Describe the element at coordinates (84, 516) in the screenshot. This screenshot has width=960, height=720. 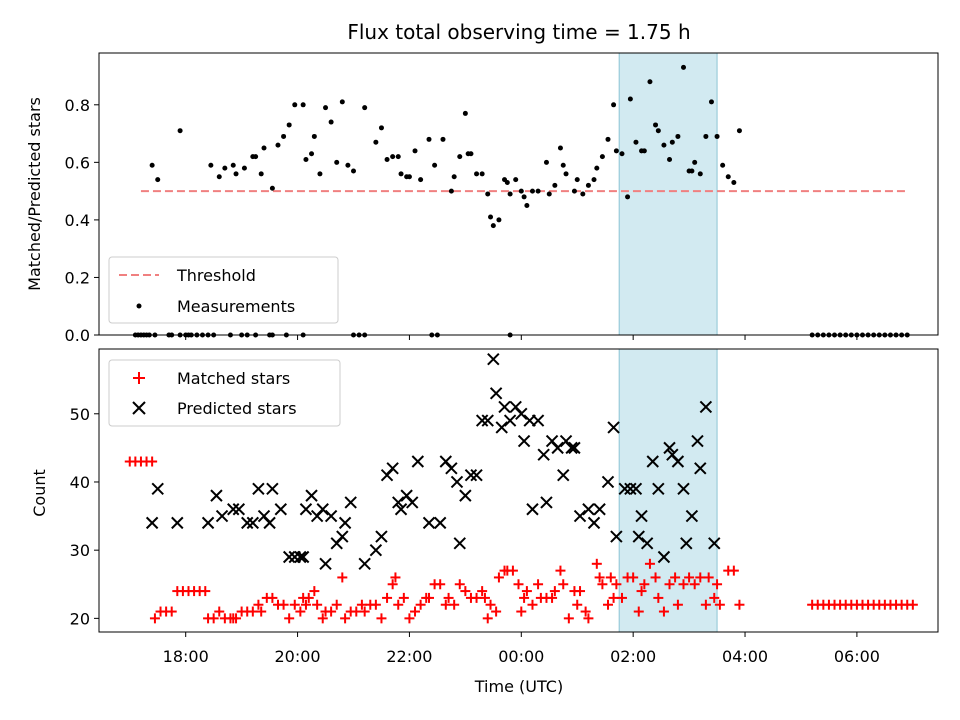
I see `bottom-y-axis: 20 30 40 50` at that location.